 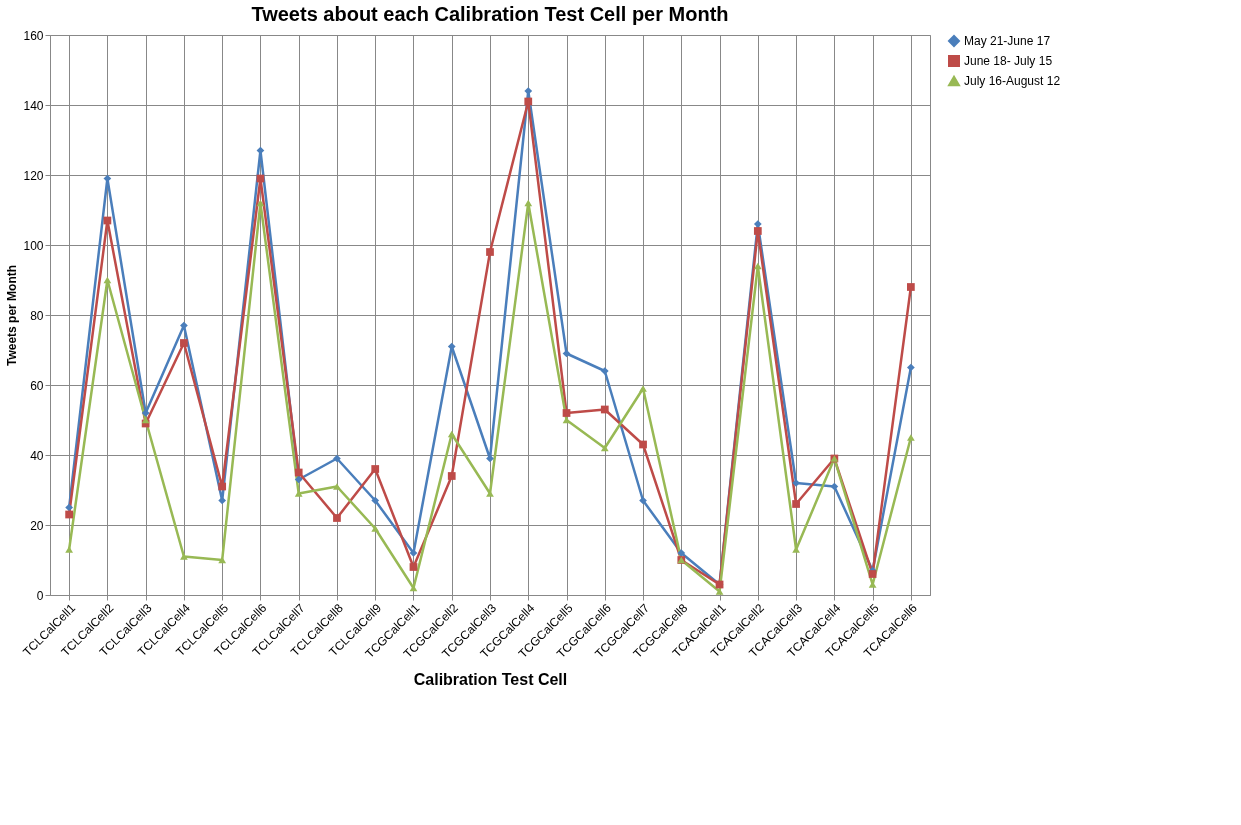 What do you see at coordinates (37, 385) in the screenshot?
I see `y-tick-label: 60` at bounding box center [37, 385].